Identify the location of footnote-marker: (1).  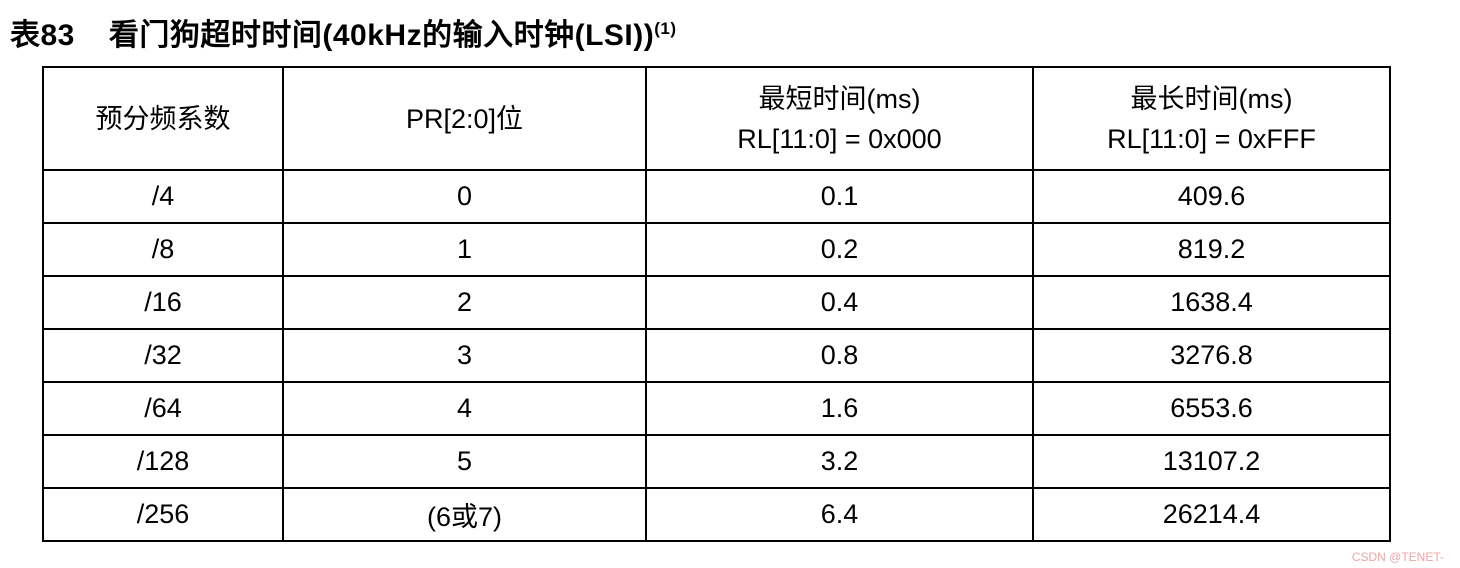
(665, 28).